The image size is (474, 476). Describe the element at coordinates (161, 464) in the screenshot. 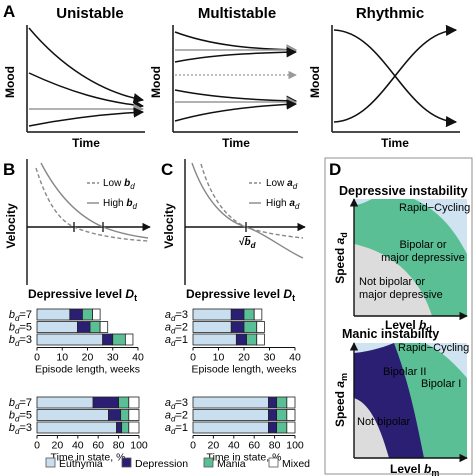

I see `legend-label: Depression` at that location.